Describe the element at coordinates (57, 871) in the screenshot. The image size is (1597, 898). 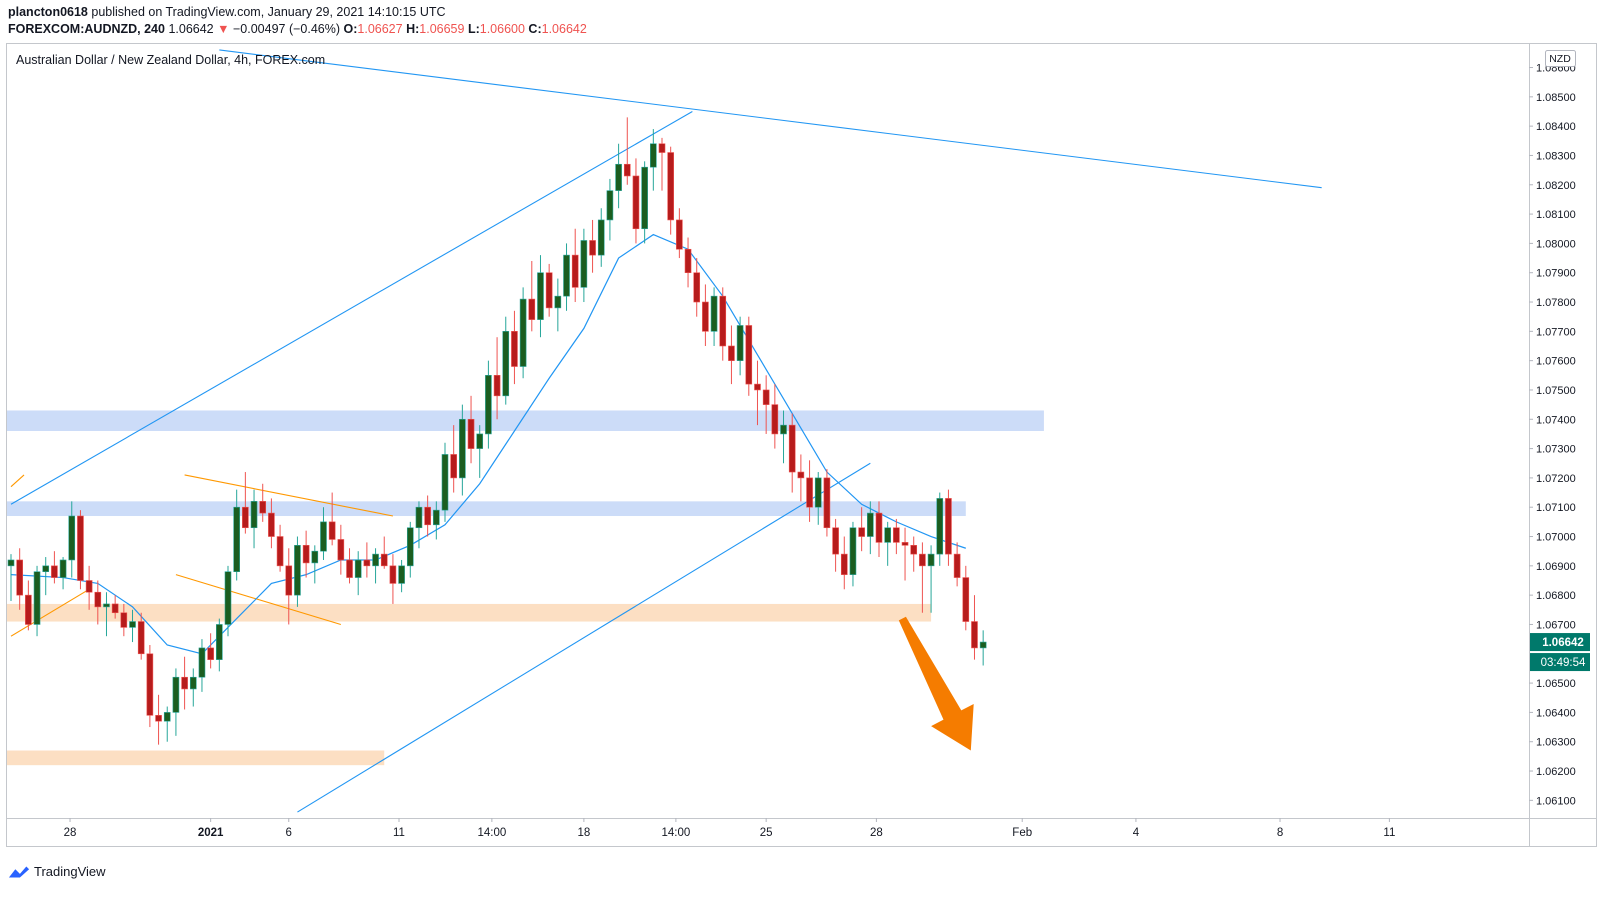
I see `tradingview-logo: TradingView` at that location.